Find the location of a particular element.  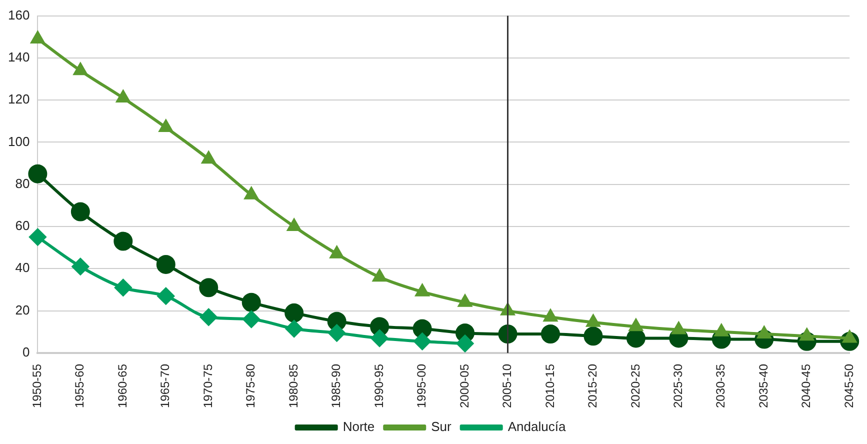

y-tick-label: 140 is located at coordinates (19, 57).